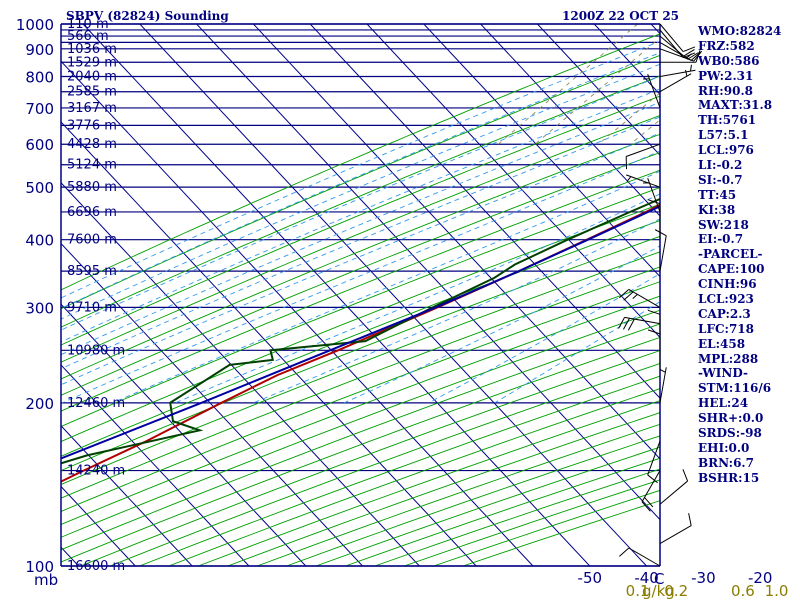 The width and height of the screenshot is (800, 600). Describe the element at coordinates (731, 418) in the screenshot. I see `index-item: SHR+:0.0` at that location.